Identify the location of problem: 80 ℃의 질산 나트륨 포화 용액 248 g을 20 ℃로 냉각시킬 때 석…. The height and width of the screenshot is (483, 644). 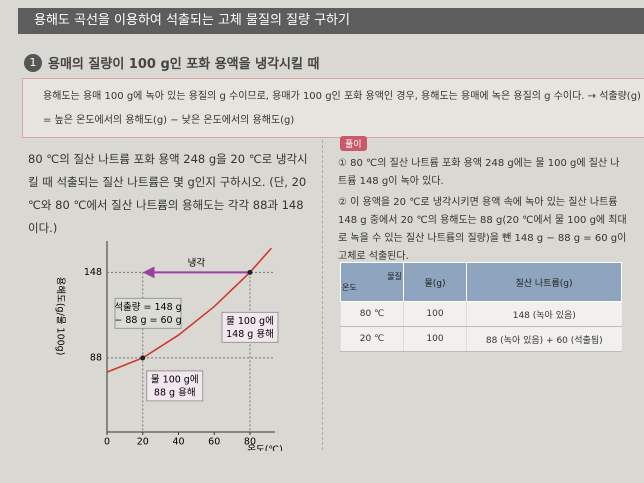
(168, 193).